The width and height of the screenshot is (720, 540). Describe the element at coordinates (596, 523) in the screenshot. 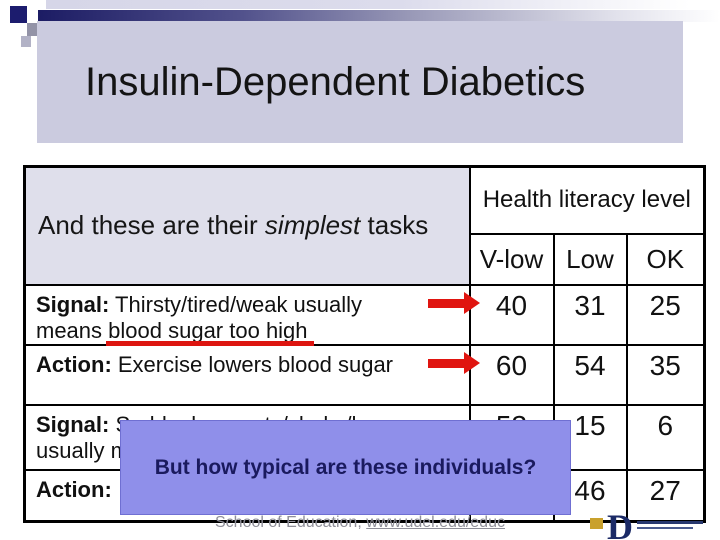

I see `logo-gold-mark-icon` at that location.